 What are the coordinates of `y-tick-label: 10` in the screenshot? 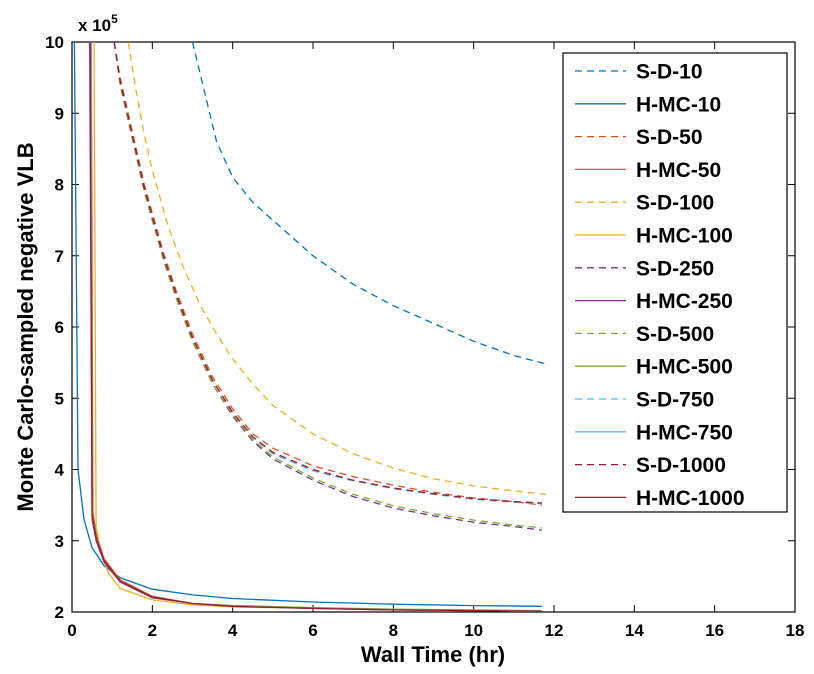 It's located at (54, 42).